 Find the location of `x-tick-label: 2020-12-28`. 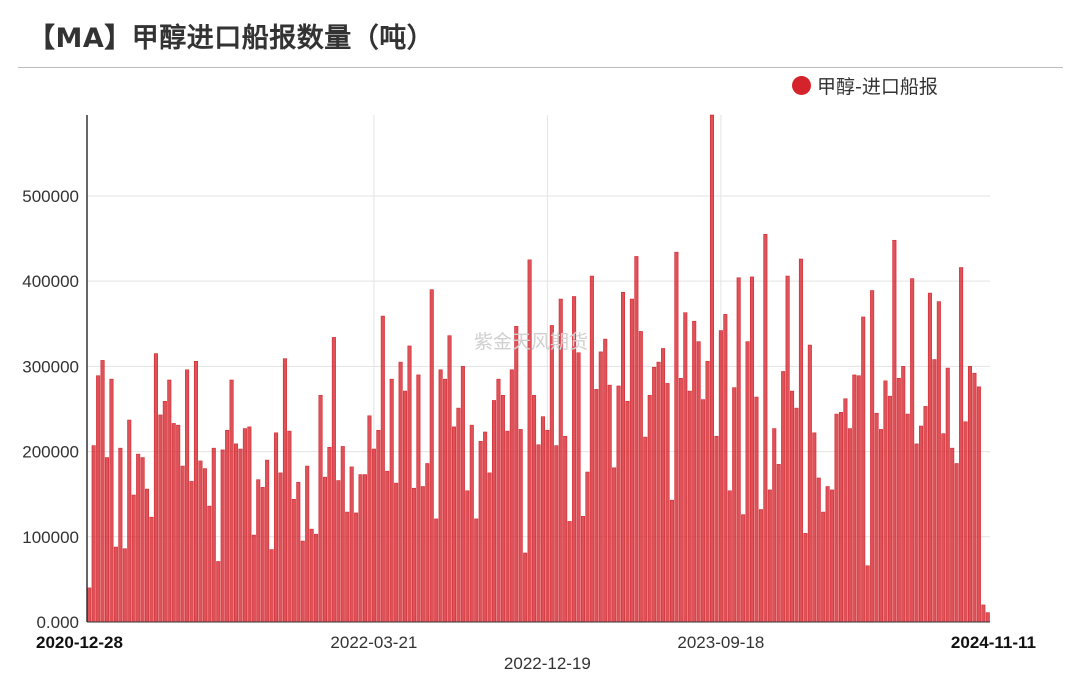

x-tick-label: 2020-12-28 is located at coordinates (79, 642).